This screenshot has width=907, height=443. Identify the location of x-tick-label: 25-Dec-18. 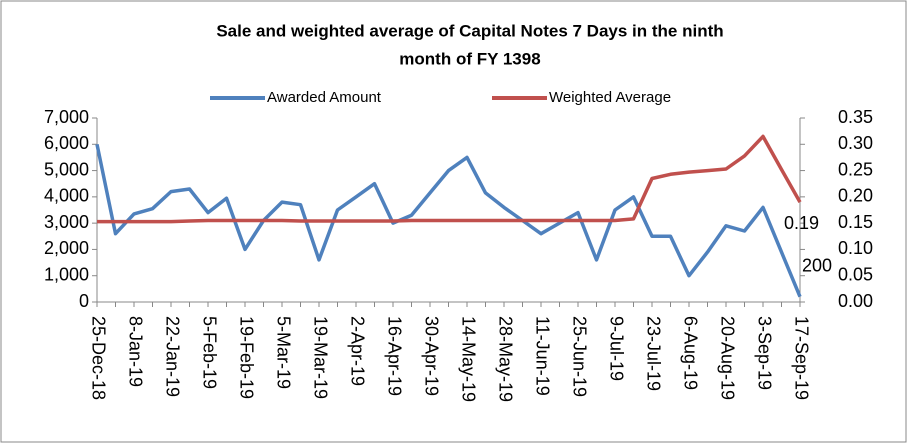
(98, 358).